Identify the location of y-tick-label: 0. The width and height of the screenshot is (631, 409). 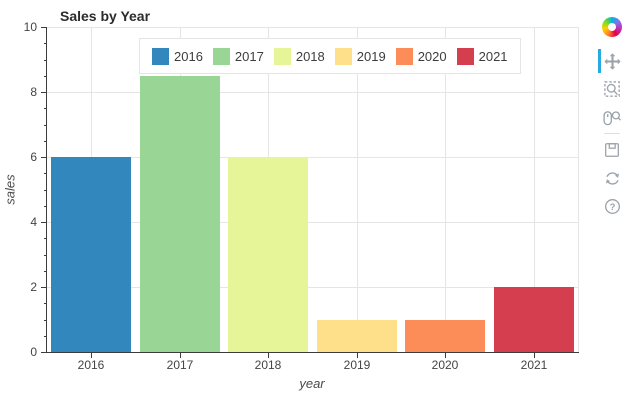
(33, 352).